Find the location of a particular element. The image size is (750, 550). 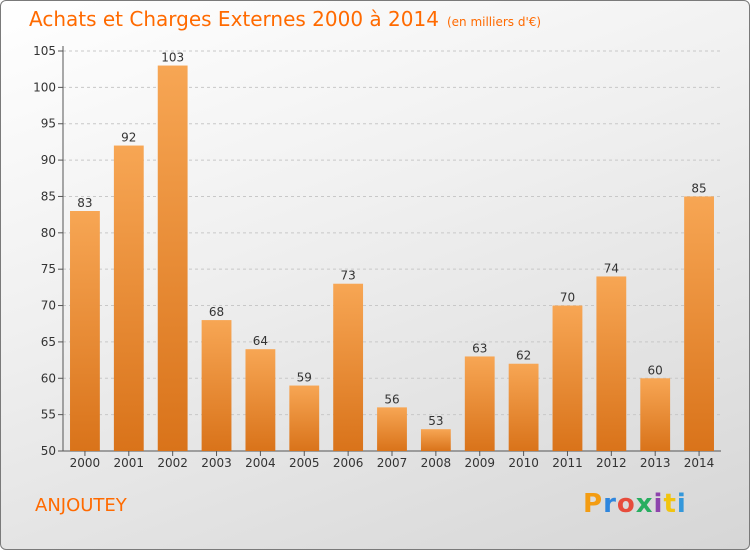

bar-2013 is located at coordinates (655, 414).